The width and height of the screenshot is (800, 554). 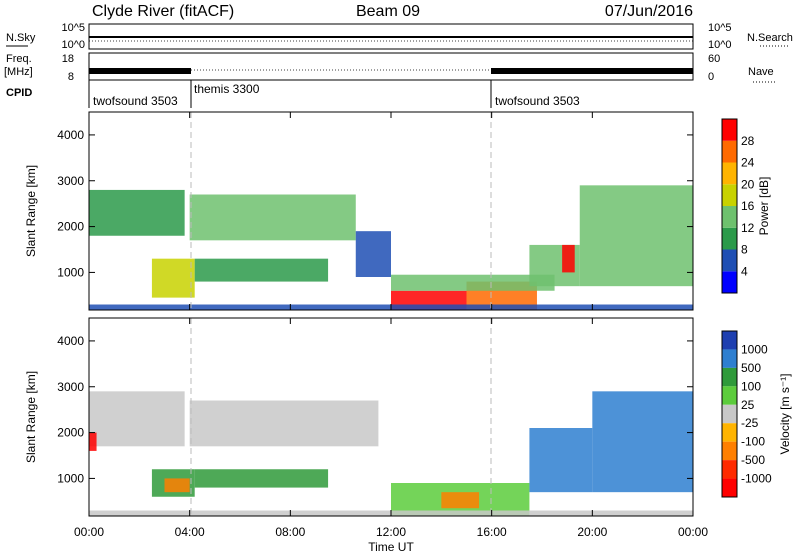 What do you see at coordinates (388, 11) in the screenshot?
I see `beam-title: Beam 09` at bounding box center [388, 11].